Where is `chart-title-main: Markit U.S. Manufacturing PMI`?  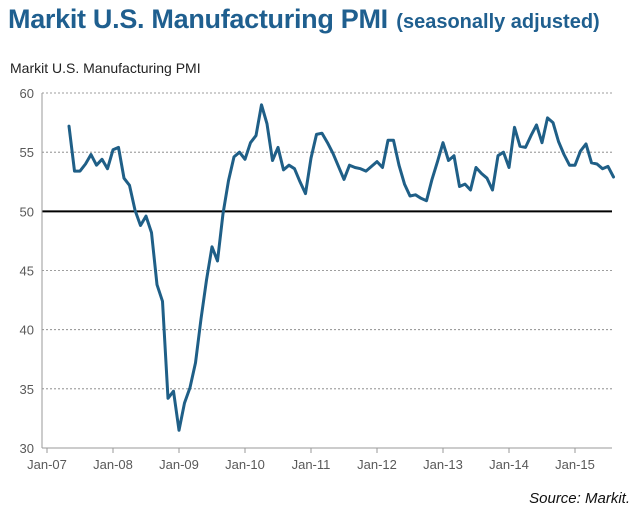 chart-title-main: Markit U.S. Manufacturing PMI is located at coordinates (198, 19).